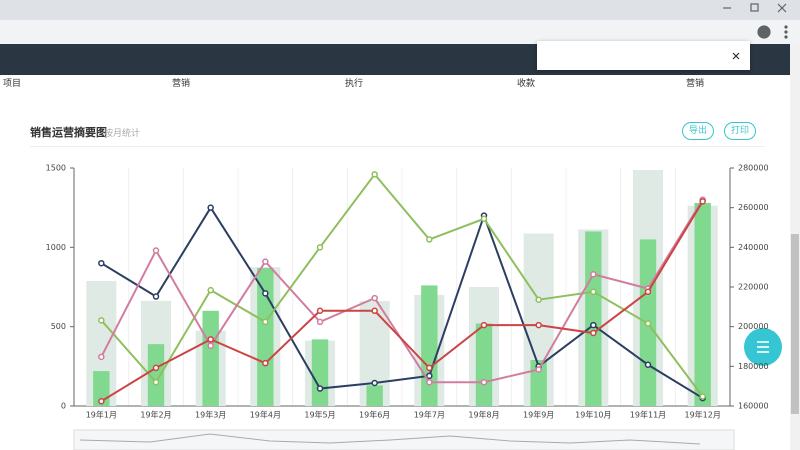 Image resolution: width=800 pixels, height=450 pixels. What do you see at coordinates (155, 415) in the screenshot?
I see `x-tick-label: 19年2月` at bounding box center [155, 415].